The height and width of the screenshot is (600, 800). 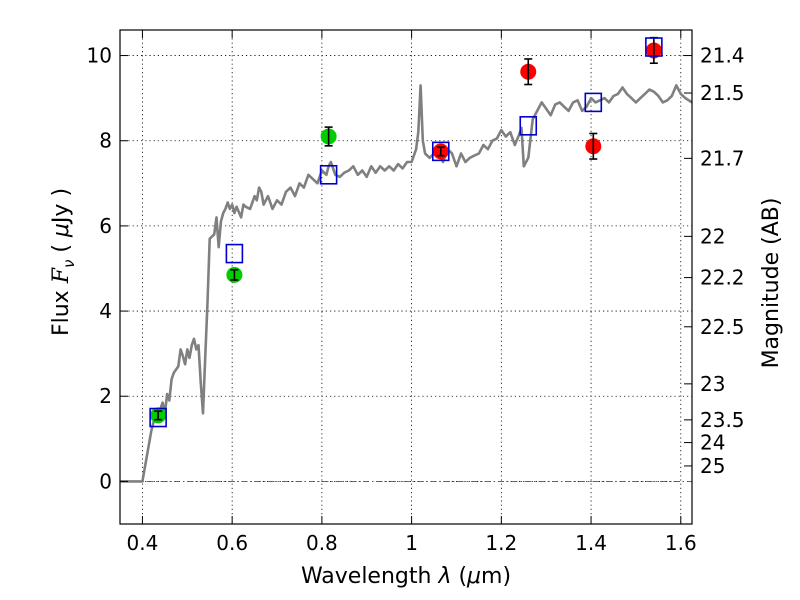 What do you see at coordinates (712, 384) in the screenshot?
I see `magnitude-tick-label: 23` at bounding box center [712, 384].